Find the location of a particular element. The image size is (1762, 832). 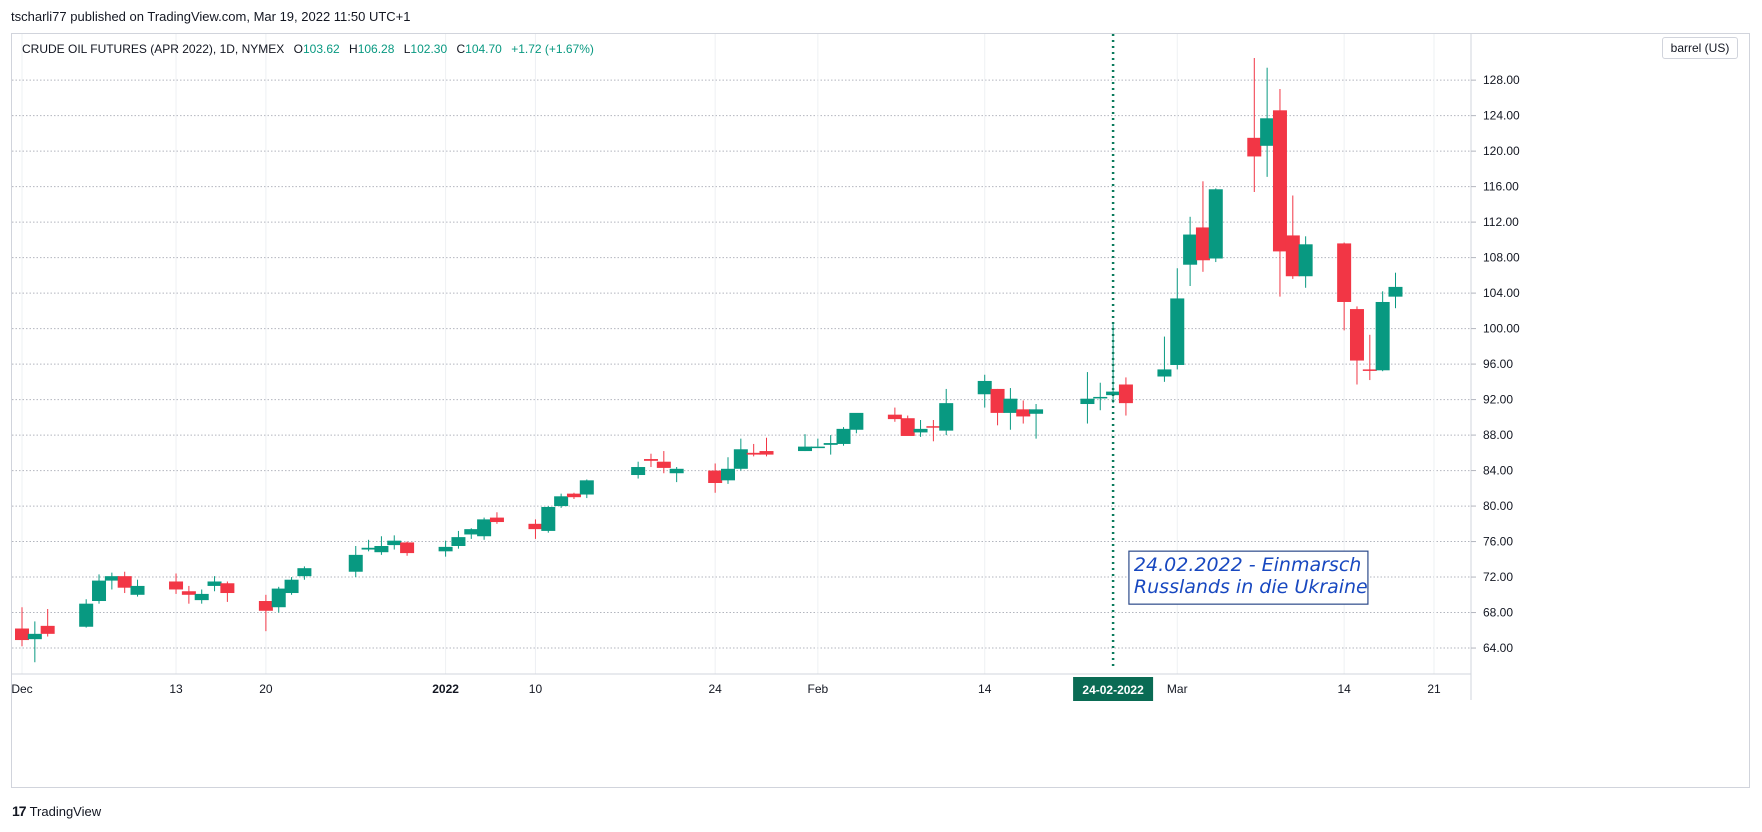

tradingview-brand: 17 TradingView is located at coordinates (56, 811).